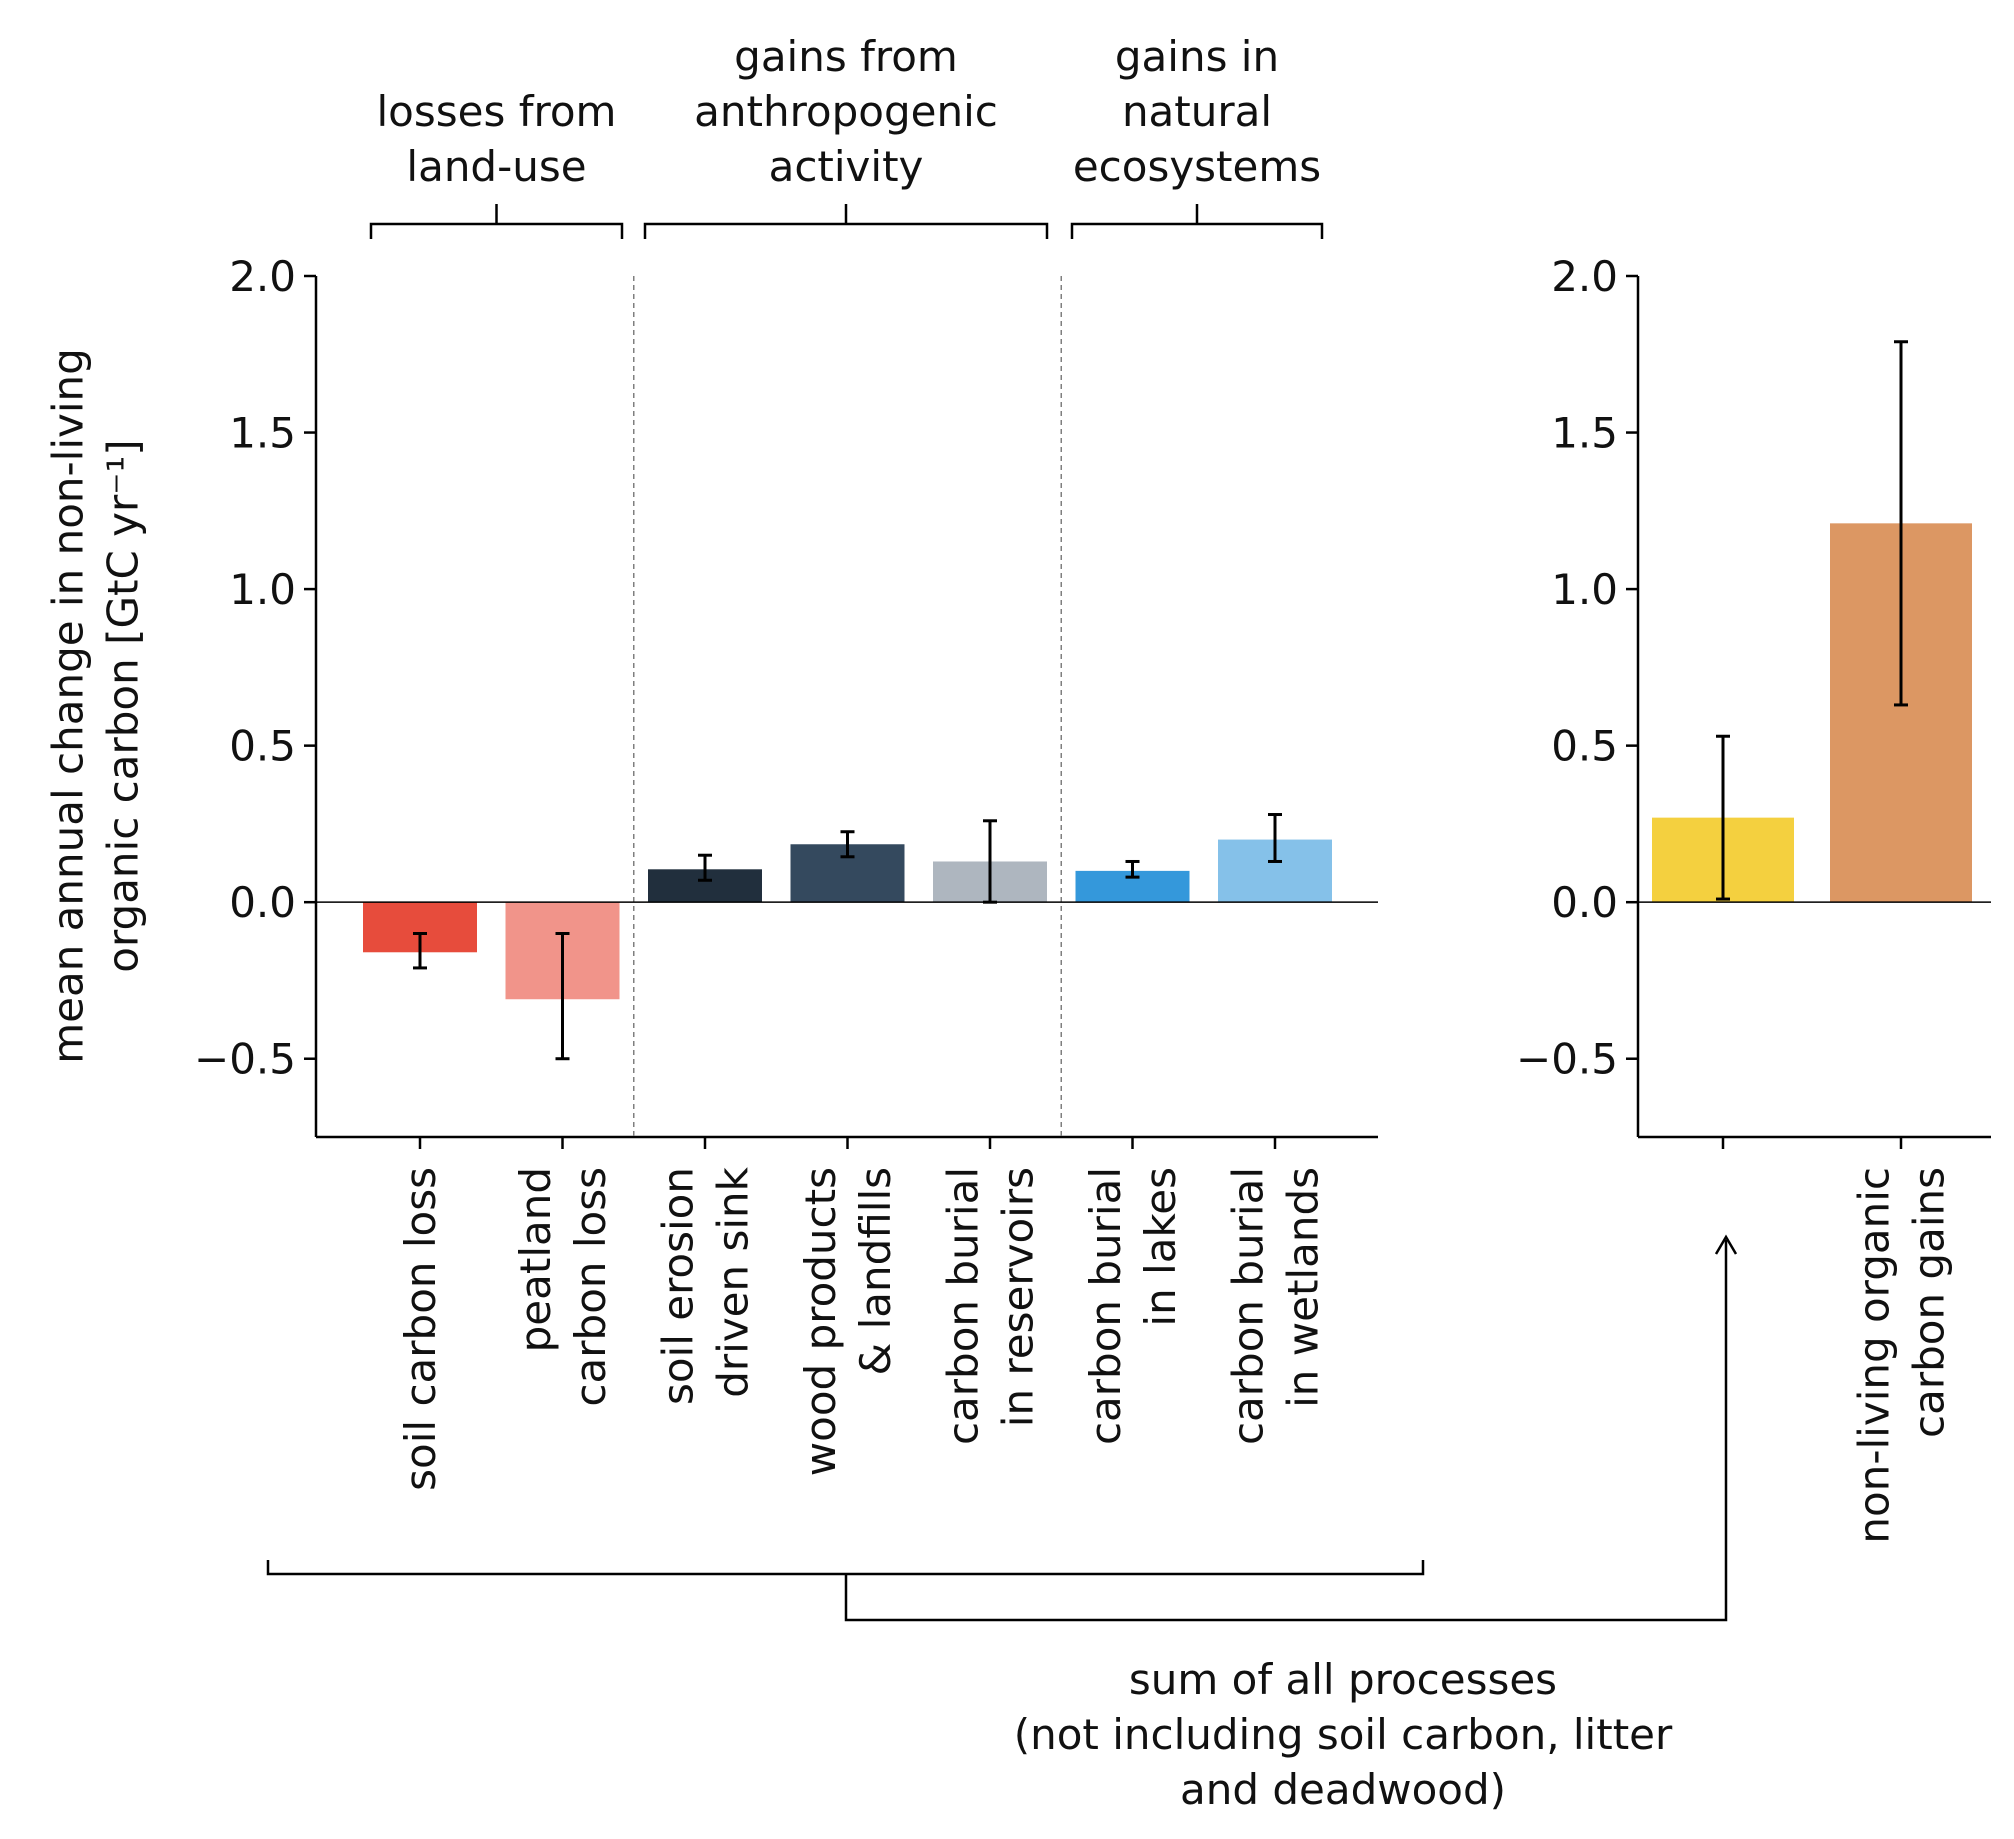 This screenshot has height=1839, width=2014. What do you see at coordinates (875, 1271) in the screenshot?
I see `x-tick-label-line: & landfills` at bounding box center [875, 1271].